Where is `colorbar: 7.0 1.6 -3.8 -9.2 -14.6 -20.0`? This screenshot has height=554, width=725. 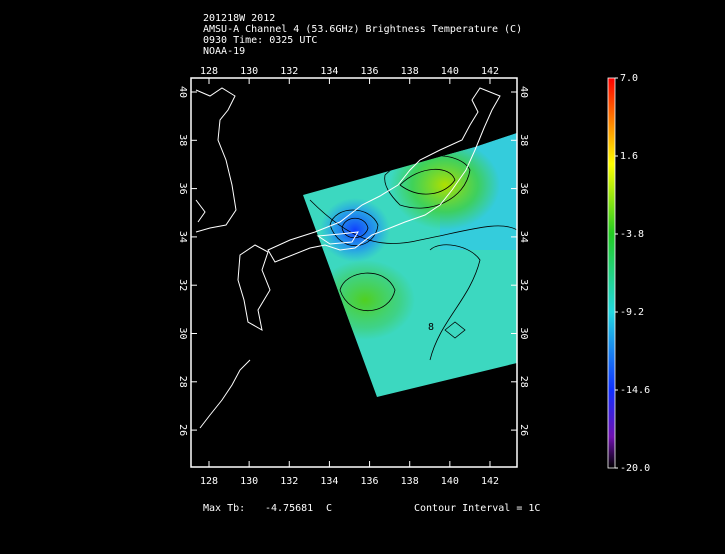 colorbar: 7.0 1.6 -3.8 -9.2 -14.6 -20.0 is located at coordinates (628, 273).